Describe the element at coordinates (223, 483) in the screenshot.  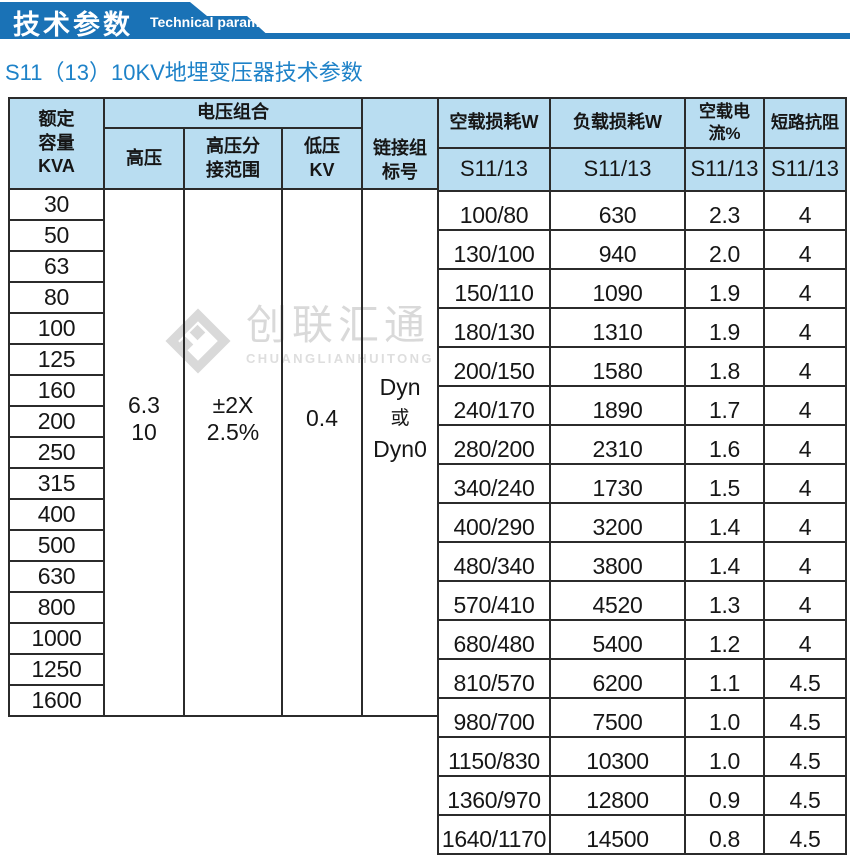
I see `table-row: 315` at that location.